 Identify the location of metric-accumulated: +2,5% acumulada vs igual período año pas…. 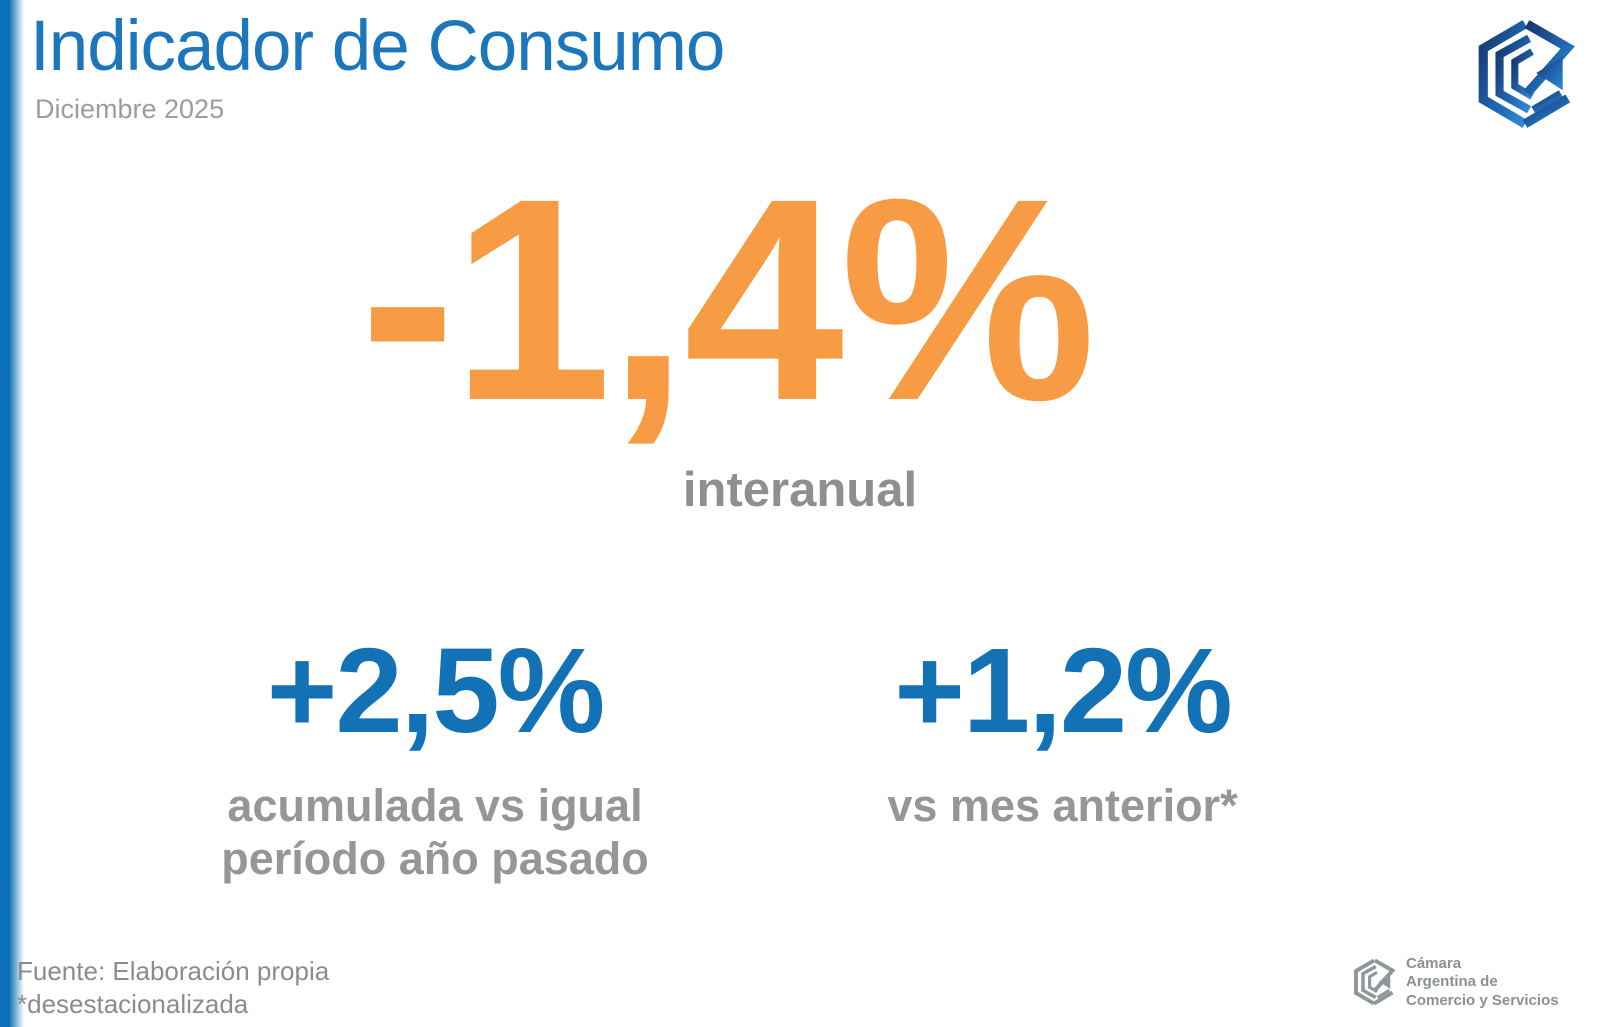
(435, 757).